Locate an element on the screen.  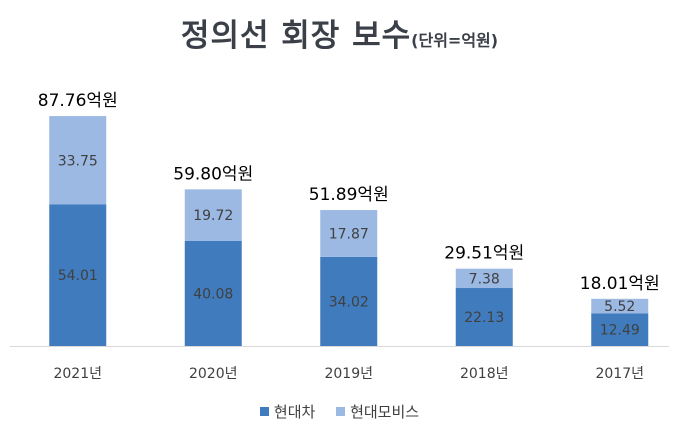
data-label-hyundai-mobis: 19.72 is located at coordinates (213, 216).